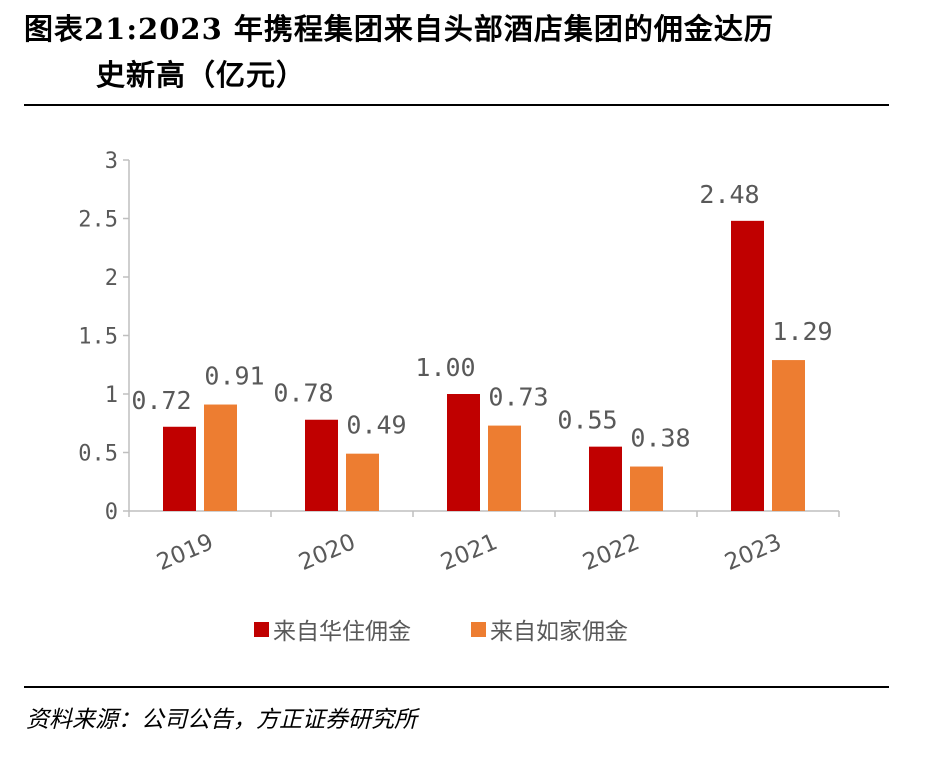 The height and width of the screenshot is (758, 936). What do you see at coordinates (98, 337) in the screenshot?
I see `y-tick-label: 1.5` at bounding box center [98, 337].